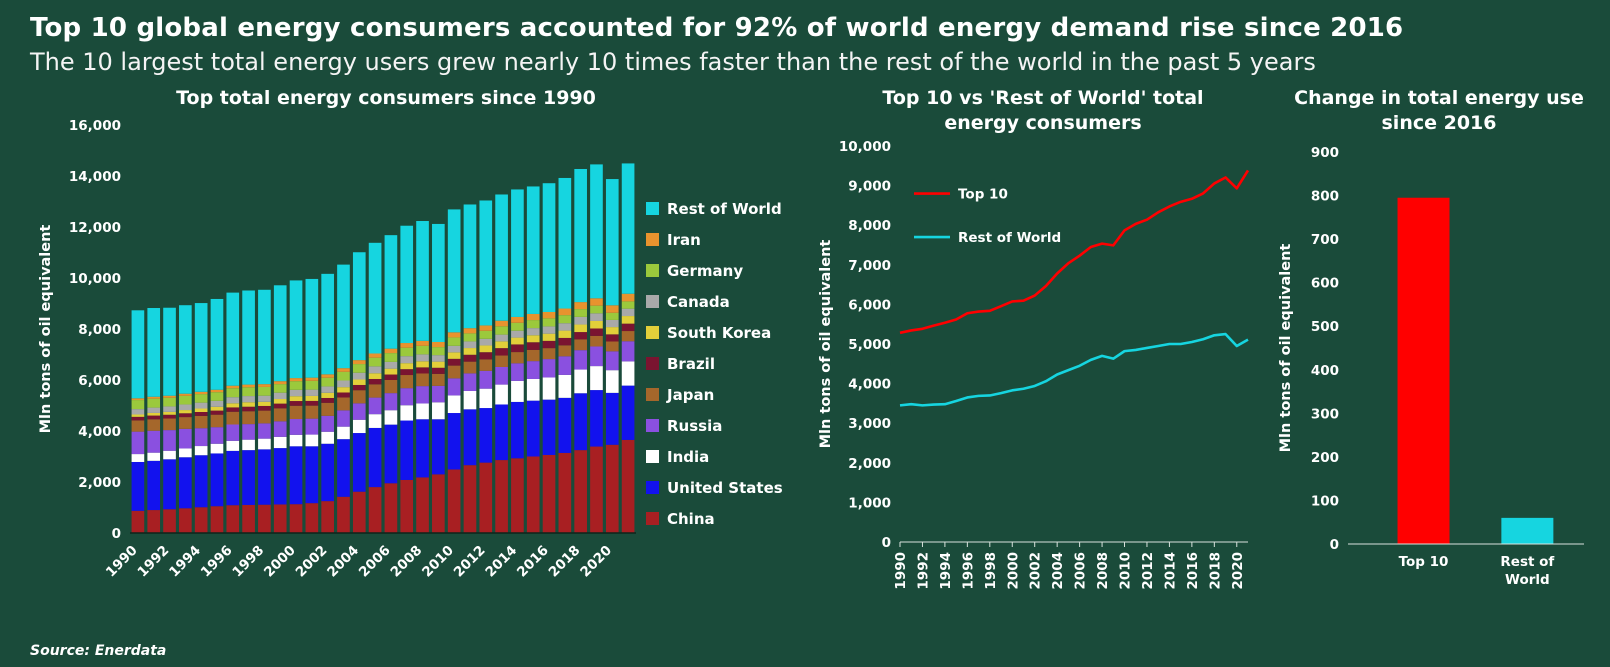  I want to click on legend-label: South Korea, so click(719, 332).